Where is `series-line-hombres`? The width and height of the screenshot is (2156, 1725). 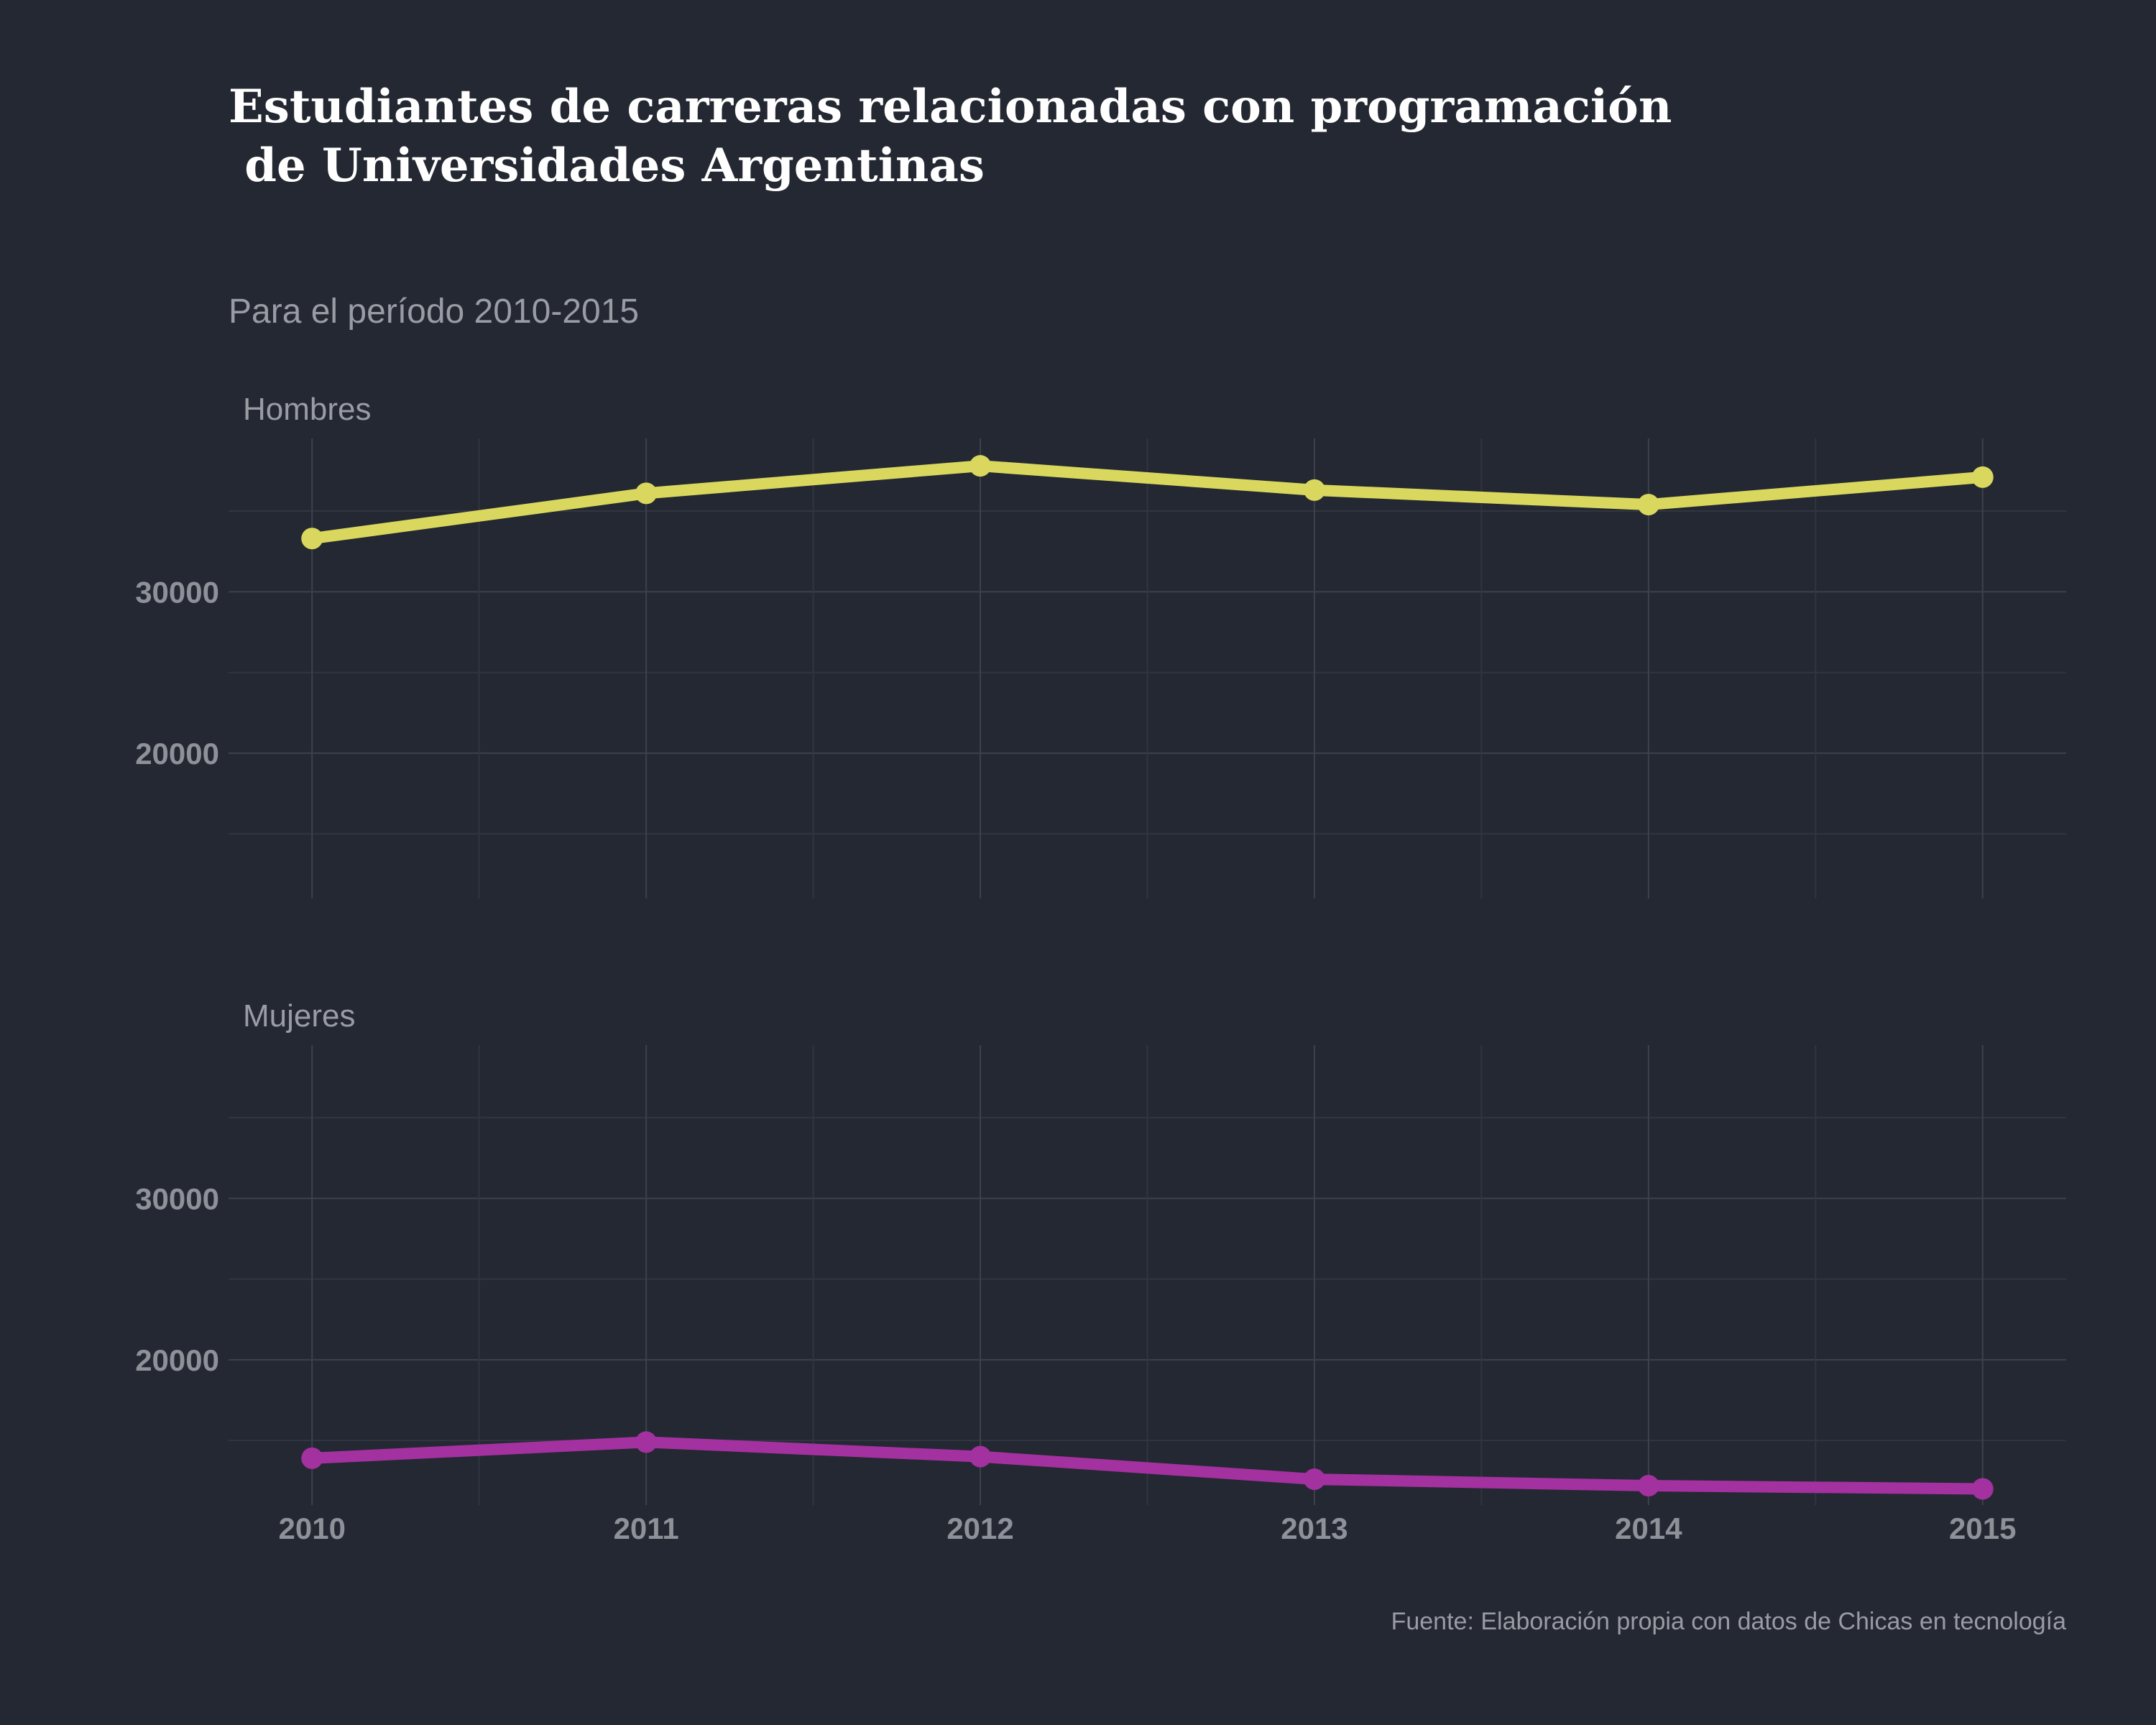 series-line-hombres is located at coordinates (1147, 502).